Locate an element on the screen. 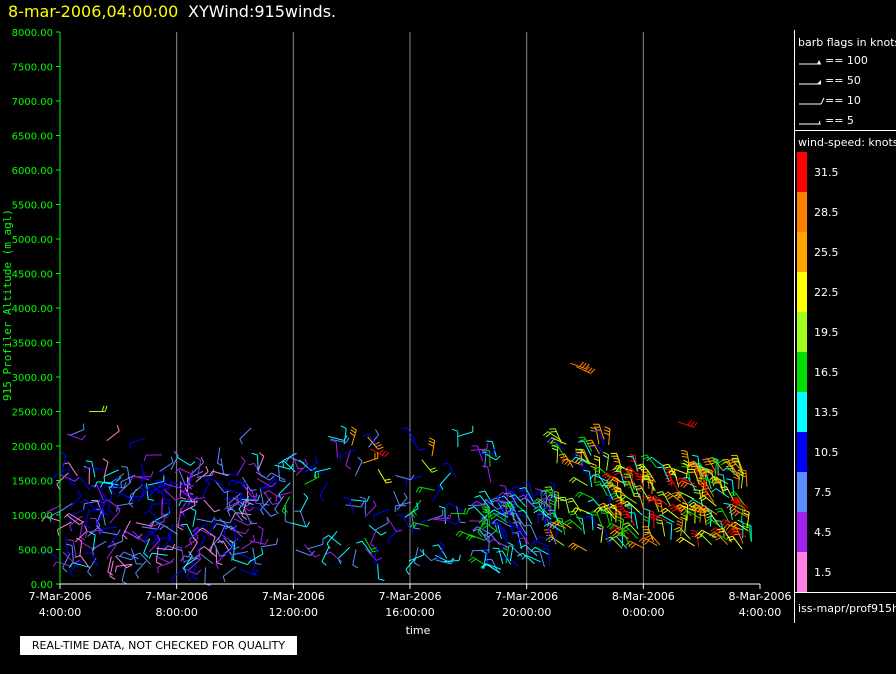 The width and height of the screenshot is (896, 674). x-tick-label-time: 0:00:00 is located at coordinates (643, 612).